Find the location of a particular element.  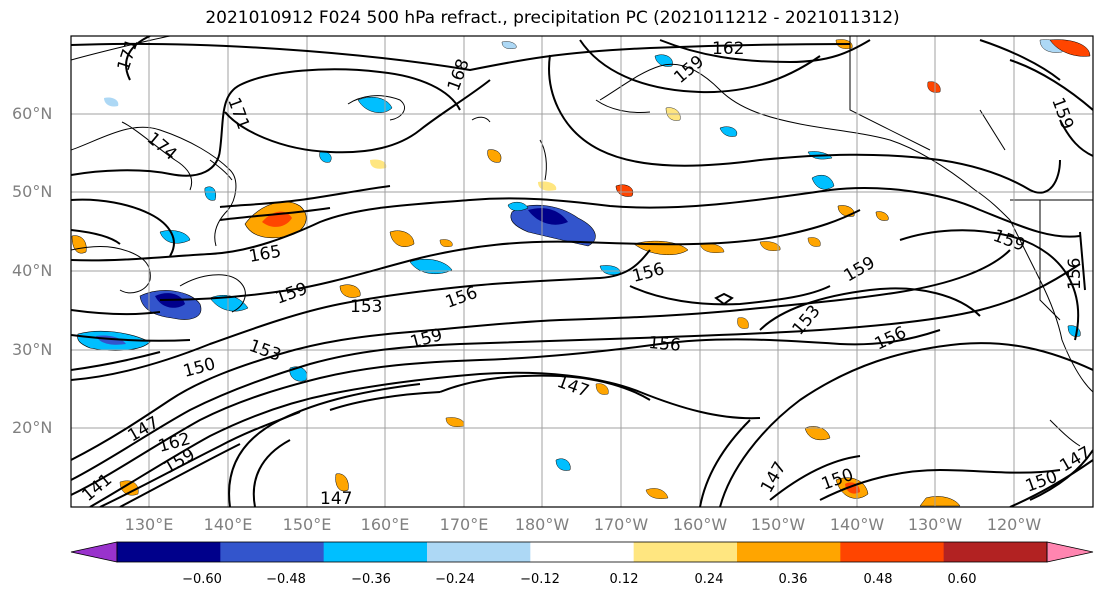

colorbar-tick-label: 0.24 is located at coordinates (709, 579).